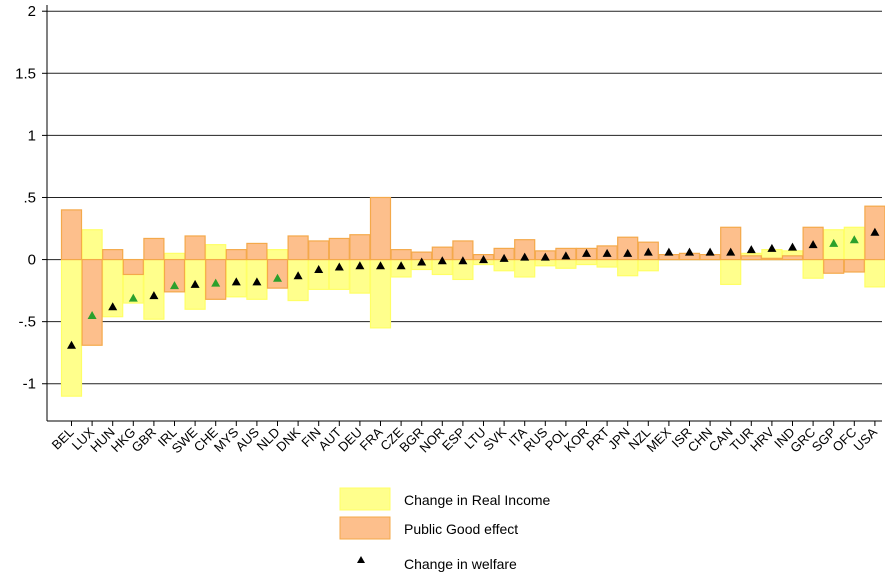  Describe the element at coordinates (32, 260) in the screenshot. I see `y-tick-label: 0` at that location.